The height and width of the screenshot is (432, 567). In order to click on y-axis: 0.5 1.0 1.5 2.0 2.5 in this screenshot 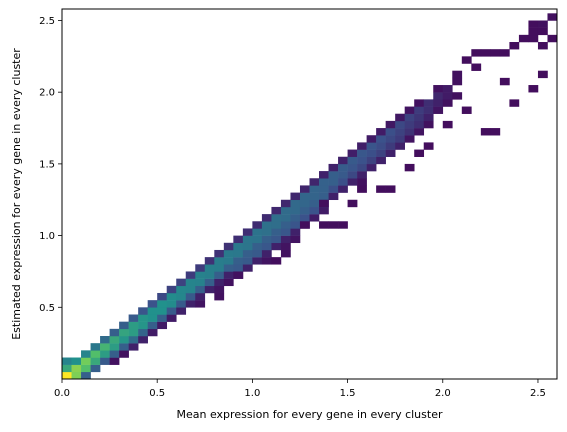, I will do `click(50, 165)`.